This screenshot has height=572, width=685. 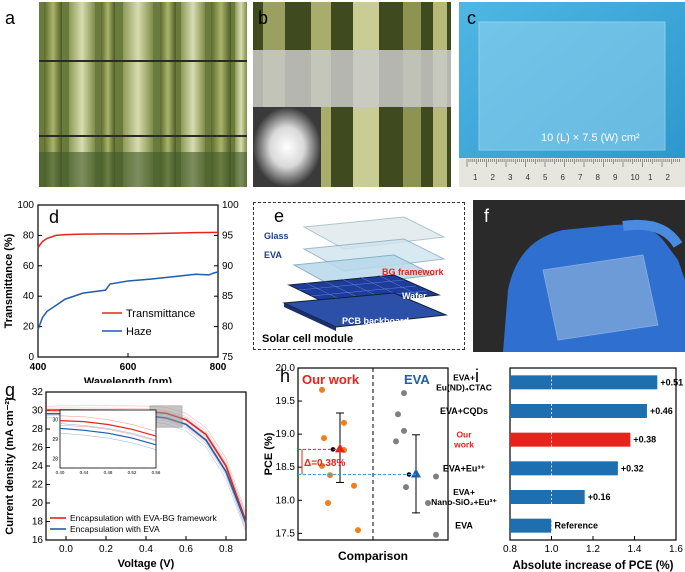 I want to click on x-tick-label: 1.0, so click(x=552, y=549).